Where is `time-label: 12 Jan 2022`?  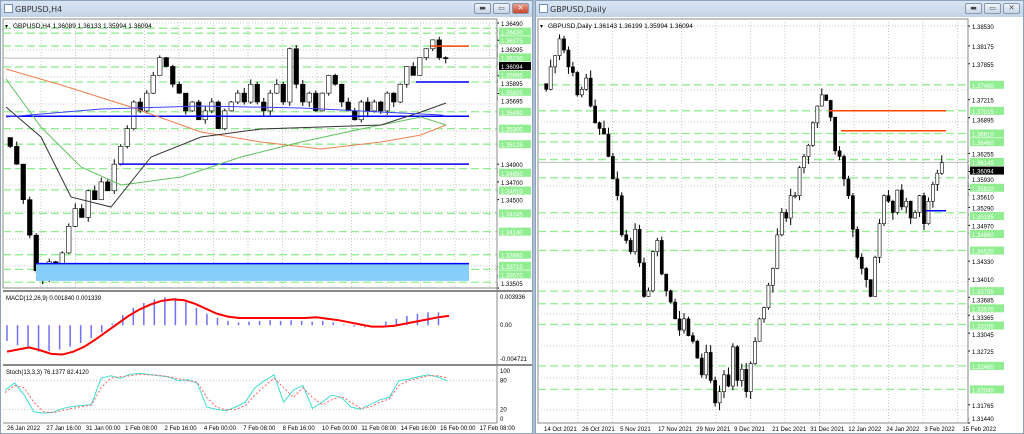 time-label: 12 Jan 2022 is located at coordinates (865, 430).